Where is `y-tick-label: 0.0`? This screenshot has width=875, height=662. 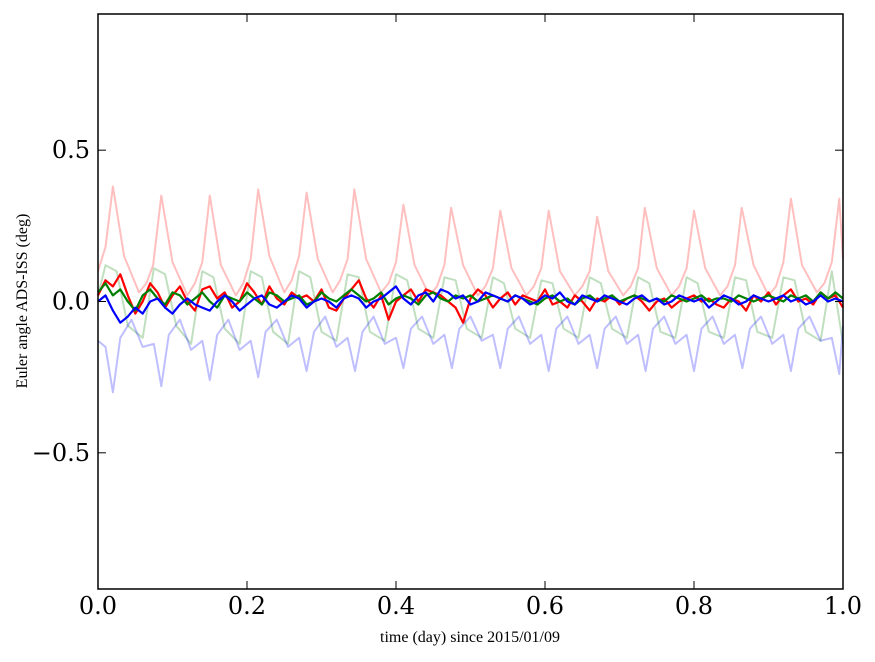 y-tick-label: 0.0 is located at coordinates (71, 302).